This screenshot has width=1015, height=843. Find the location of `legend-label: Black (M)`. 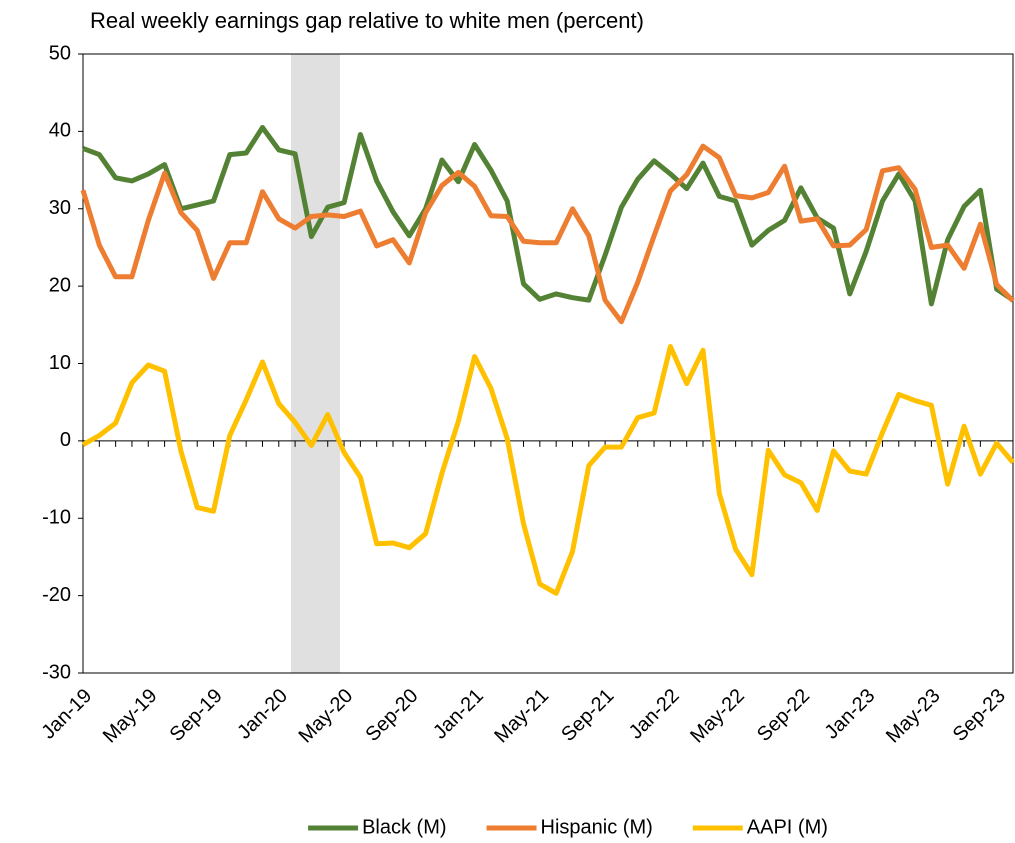

legend-label: Black (M) is located at coordinates (404, 827).